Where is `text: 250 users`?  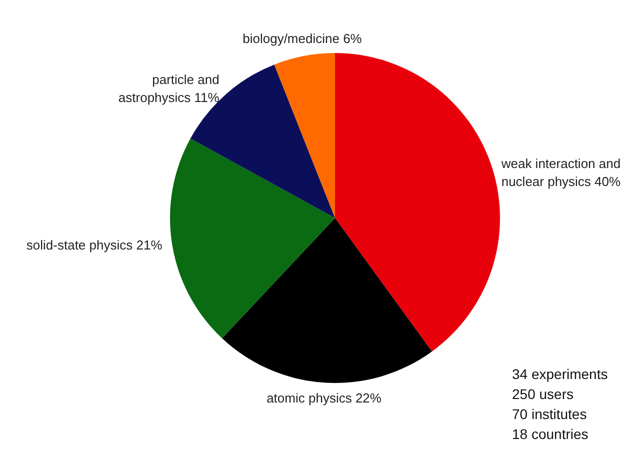
text: 250 users is located at coordinates (543, 394).